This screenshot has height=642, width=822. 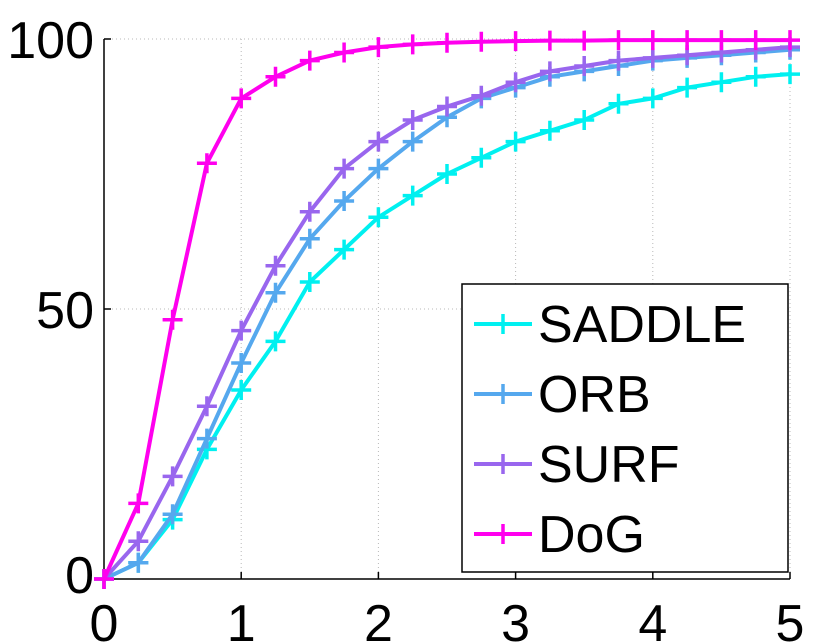 I want to click on legend-item-surf: SURF, so click(x=577, y=465).